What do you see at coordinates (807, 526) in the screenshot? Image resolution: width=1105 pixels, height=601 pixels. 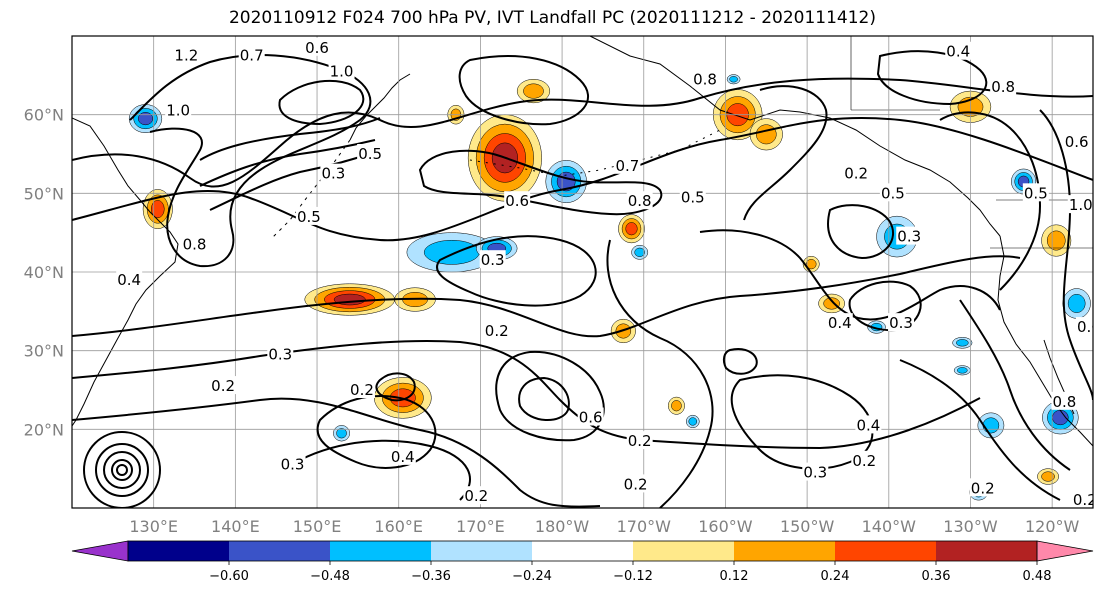 I see `longitude-tick-label: 150°W` at bounding box center [807, 526].